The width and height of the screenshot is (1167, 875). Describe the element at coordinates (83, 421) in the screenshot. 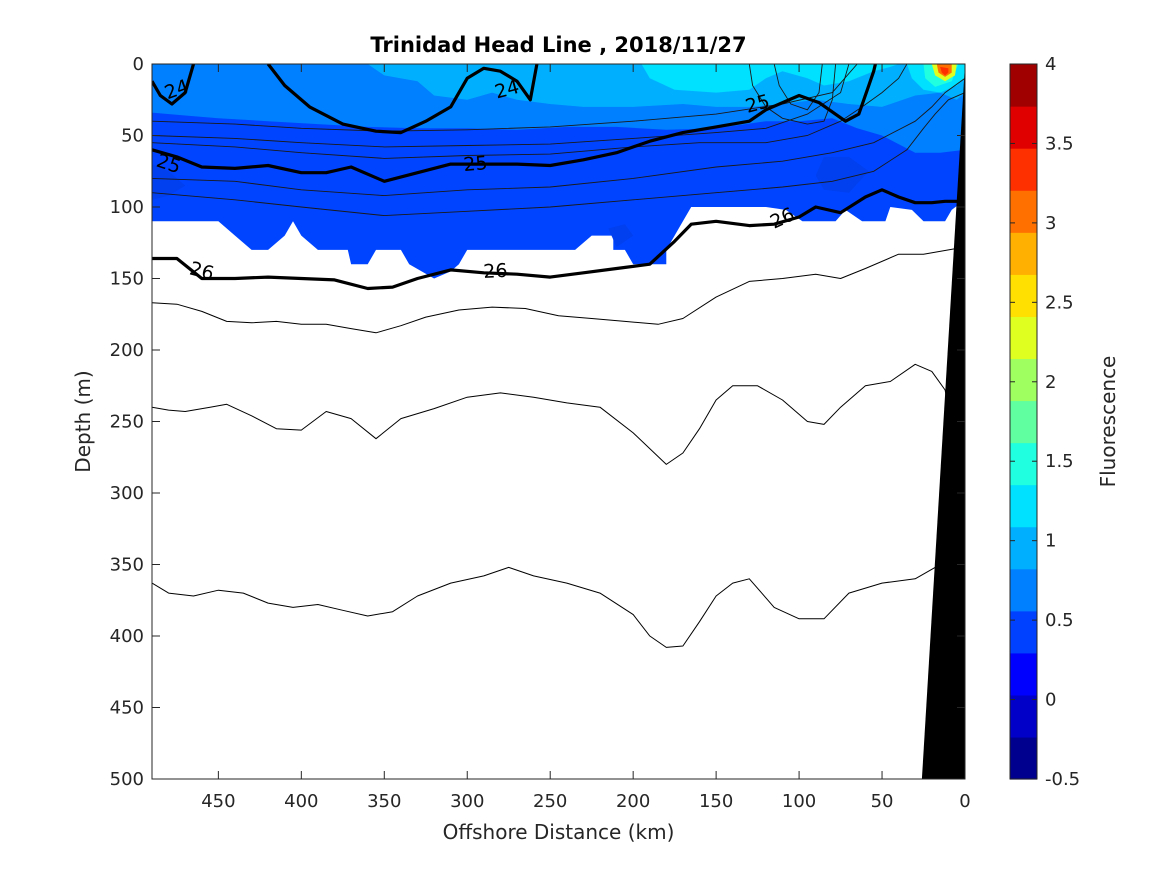

I see `y-axis-label: Depth (m)` at that location.